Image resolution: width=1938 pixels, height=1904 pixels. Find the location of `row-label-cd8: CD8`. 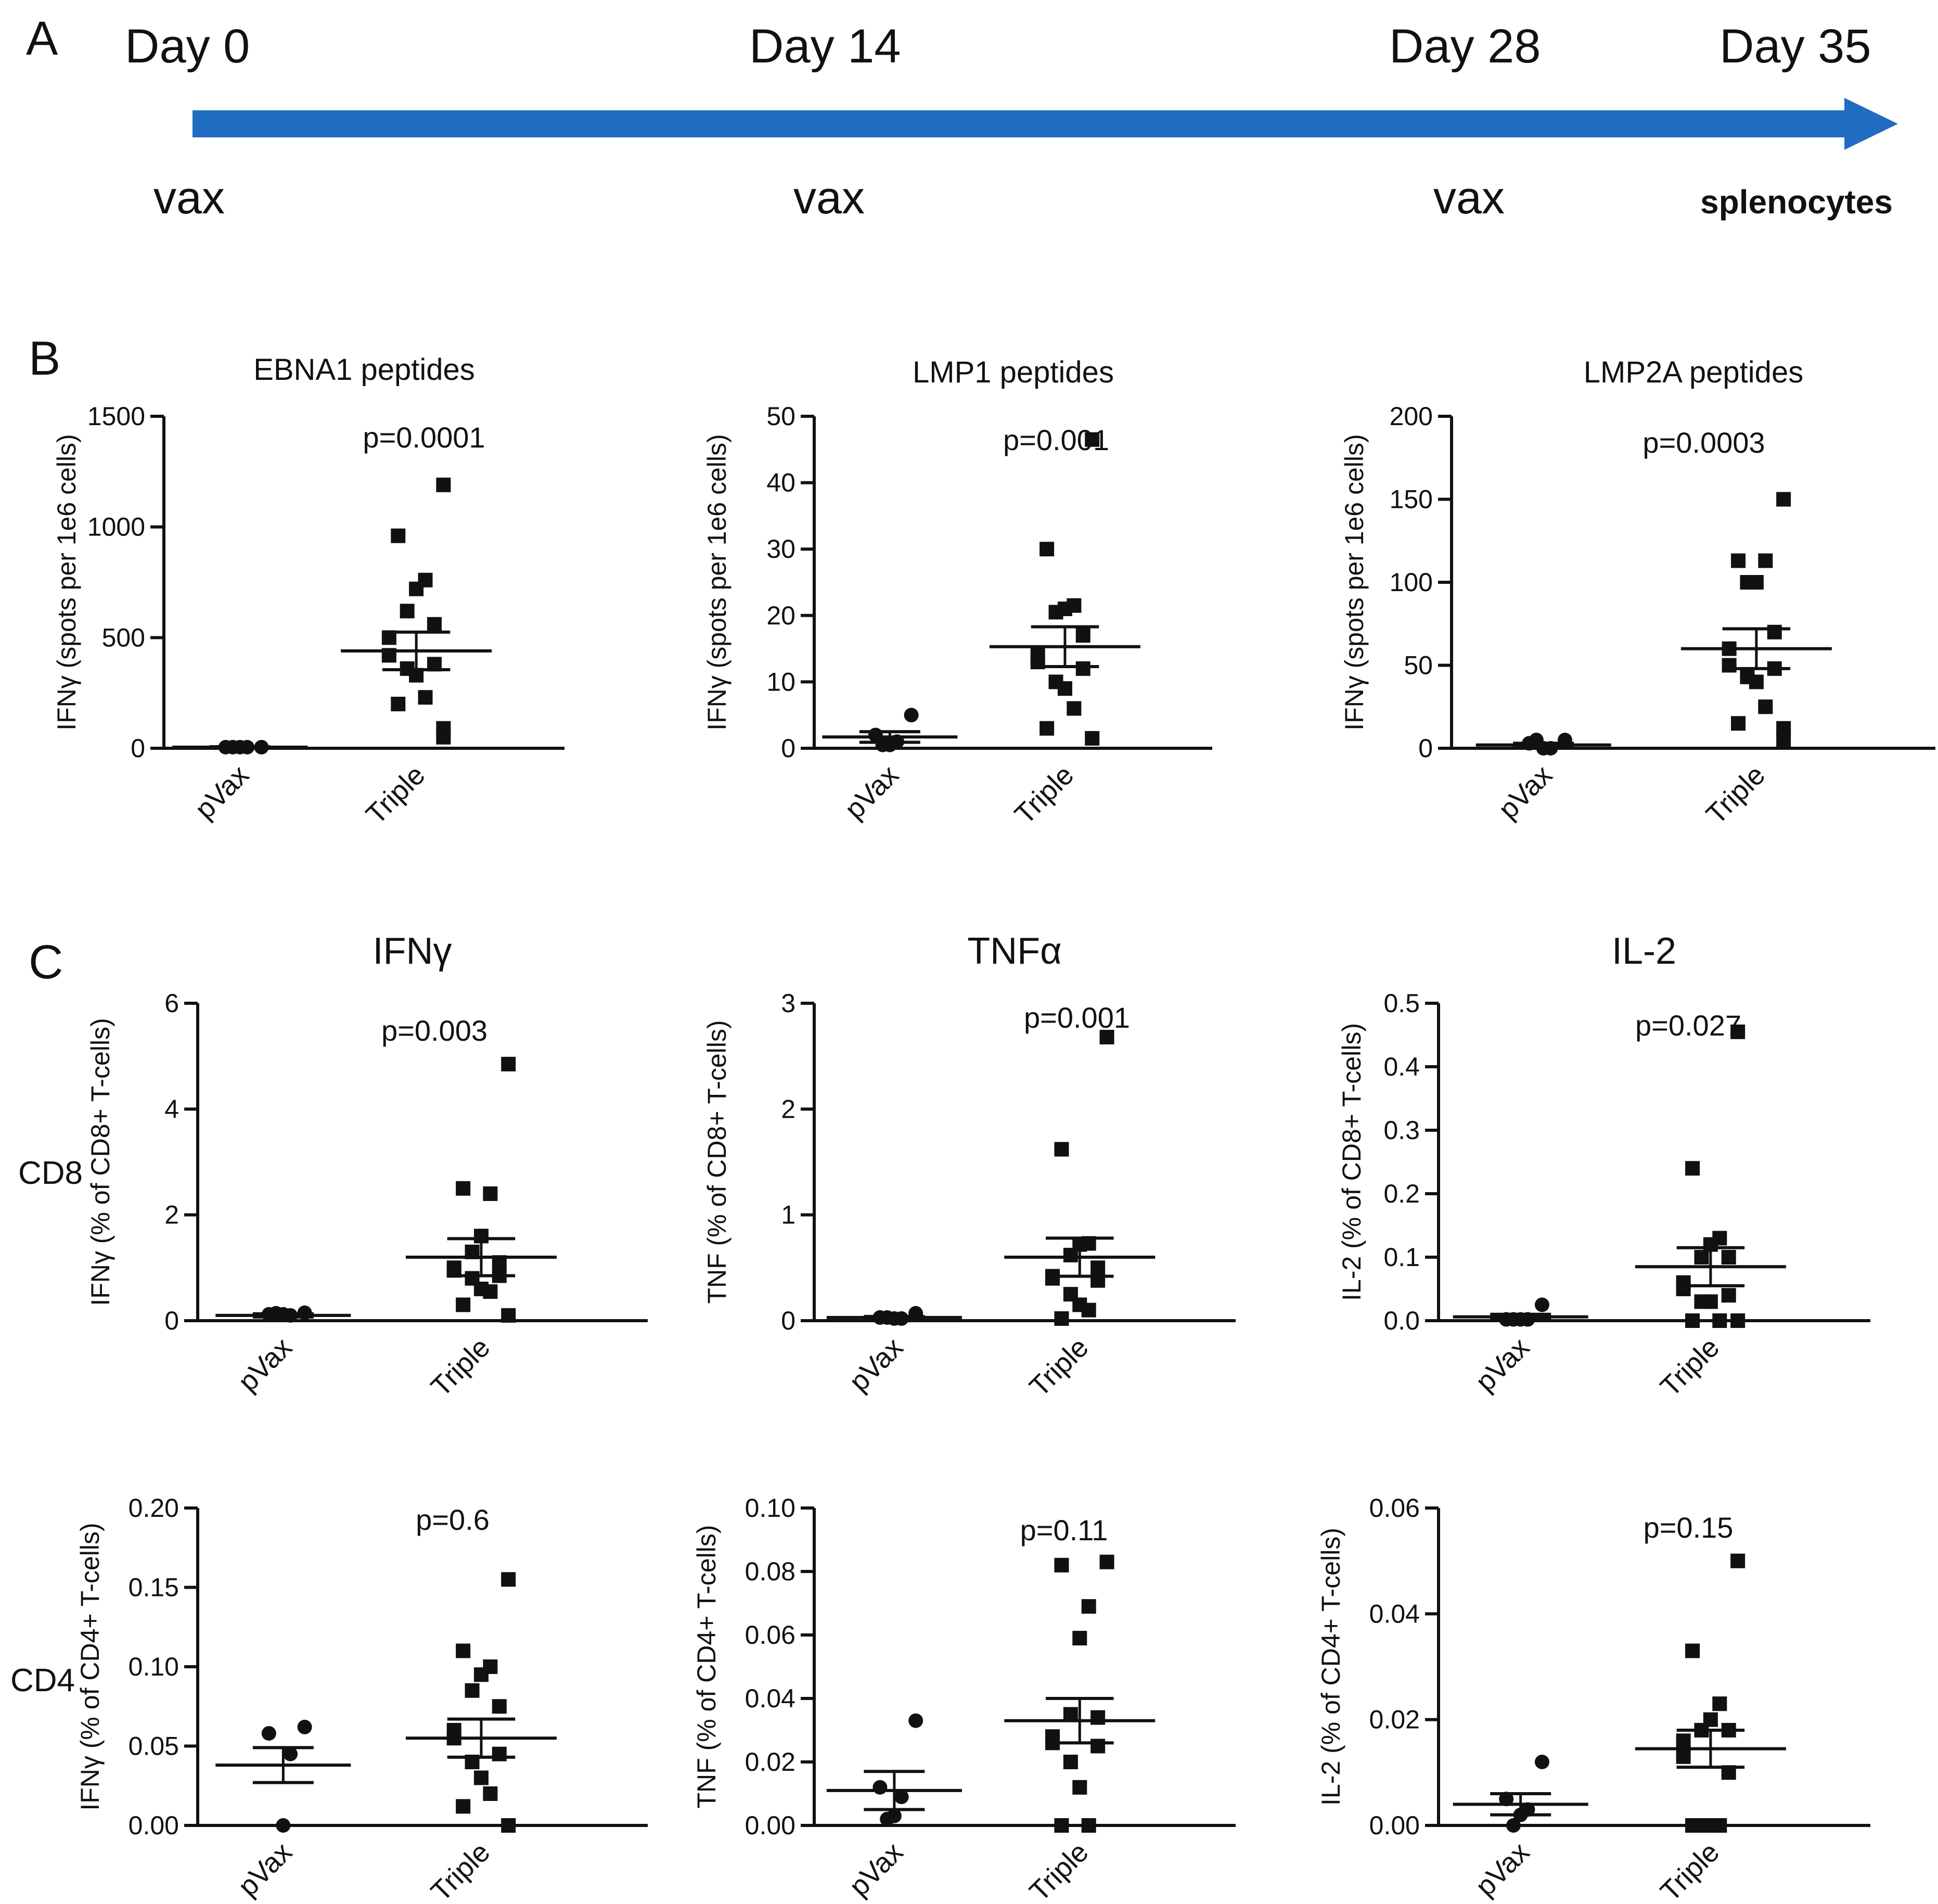

row-label-cd8: CD8 is located at coordinates (50, 1173).